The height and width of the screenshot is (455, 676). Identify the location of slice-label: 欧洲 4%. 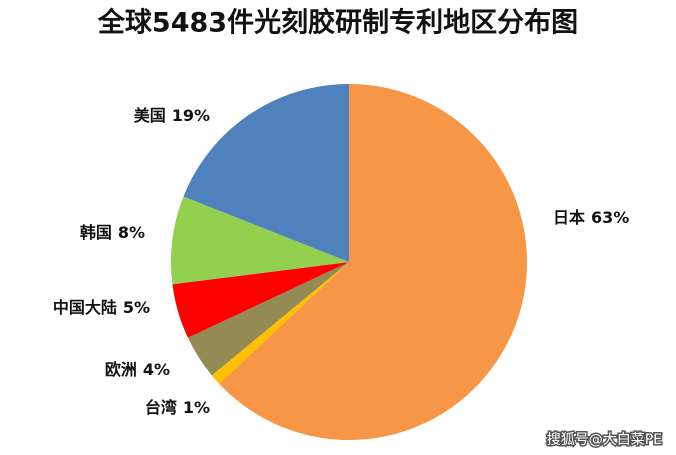
(137, 369).